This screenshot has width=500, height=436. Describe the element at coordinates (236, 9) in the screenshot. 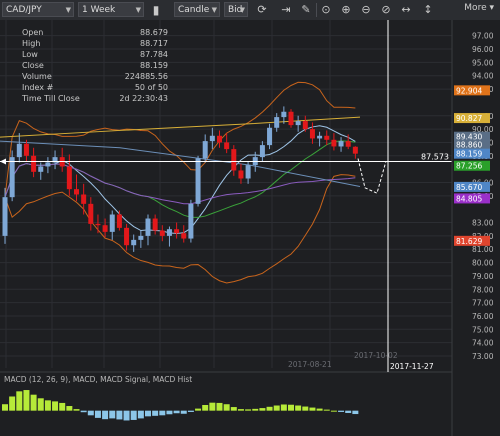

I see `price-side-select: Bid ▼` at that location.